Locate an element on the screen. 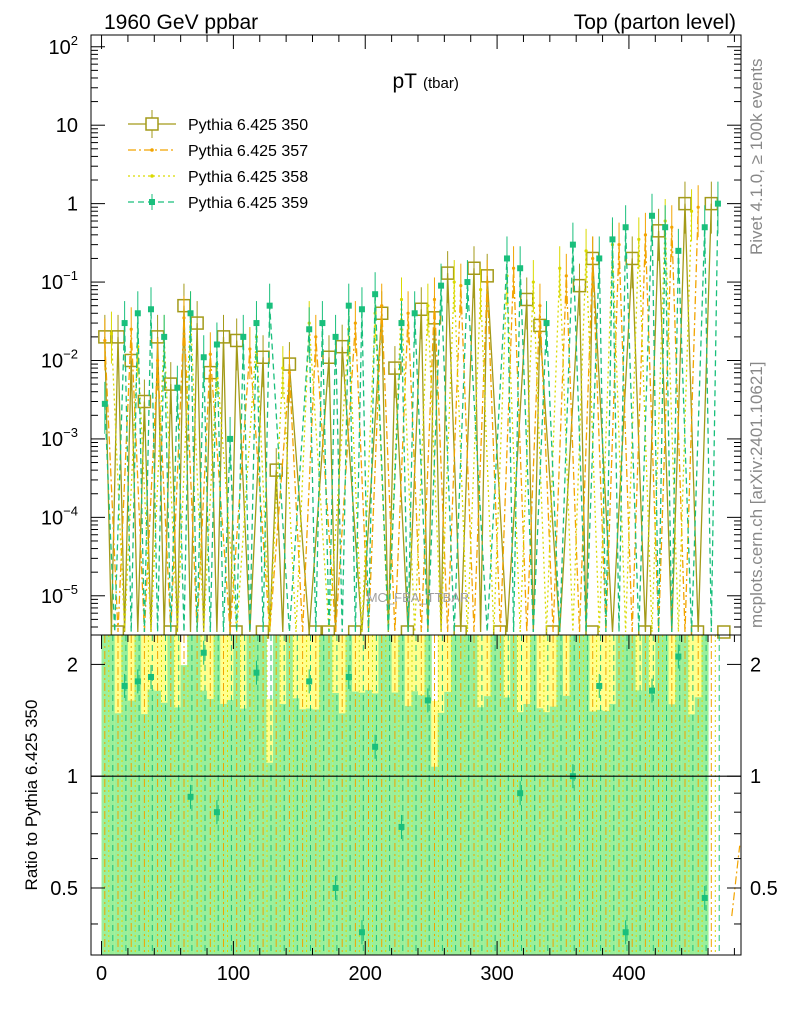 The width and height of the screenshot is (786, 1024). ratio-tail is located at coordinates (736, 881).